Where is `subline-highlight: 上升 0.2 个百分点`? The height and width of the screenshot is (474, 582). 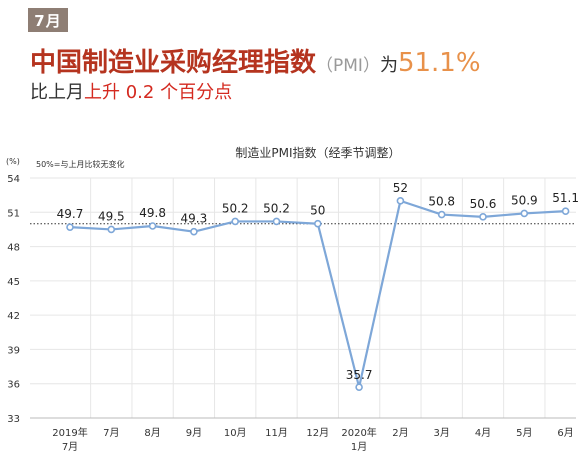 subline-highlight: 上升 0.2 个百分点 is located at coordinates (158, 92).